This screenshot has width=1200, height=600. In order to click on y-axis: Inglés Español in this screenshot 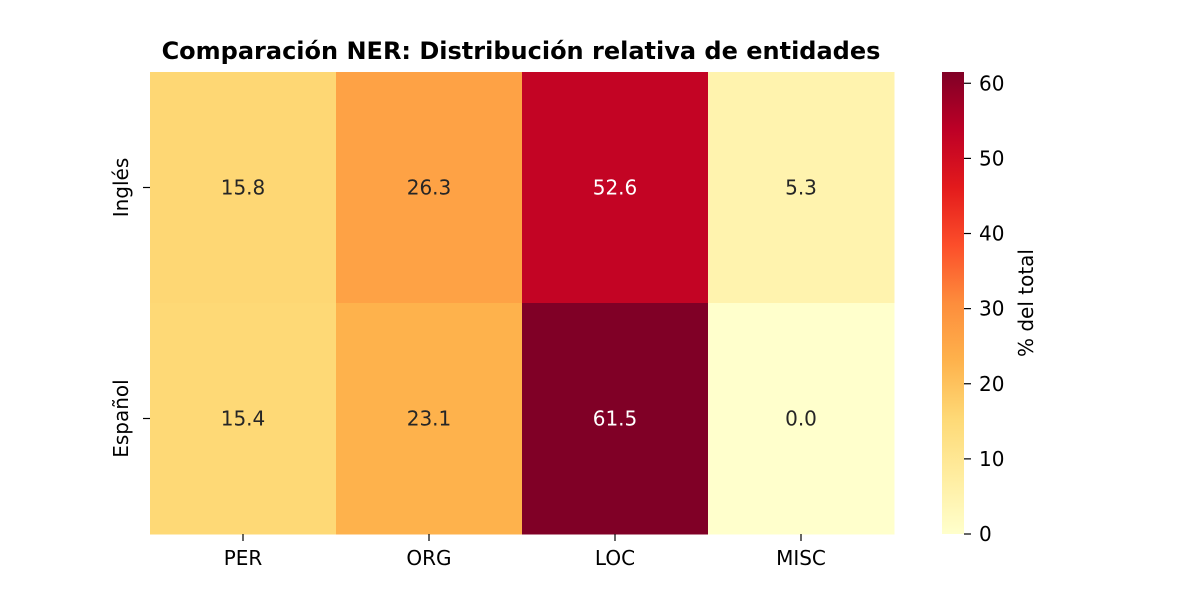, I will do `click(129, 308)`.